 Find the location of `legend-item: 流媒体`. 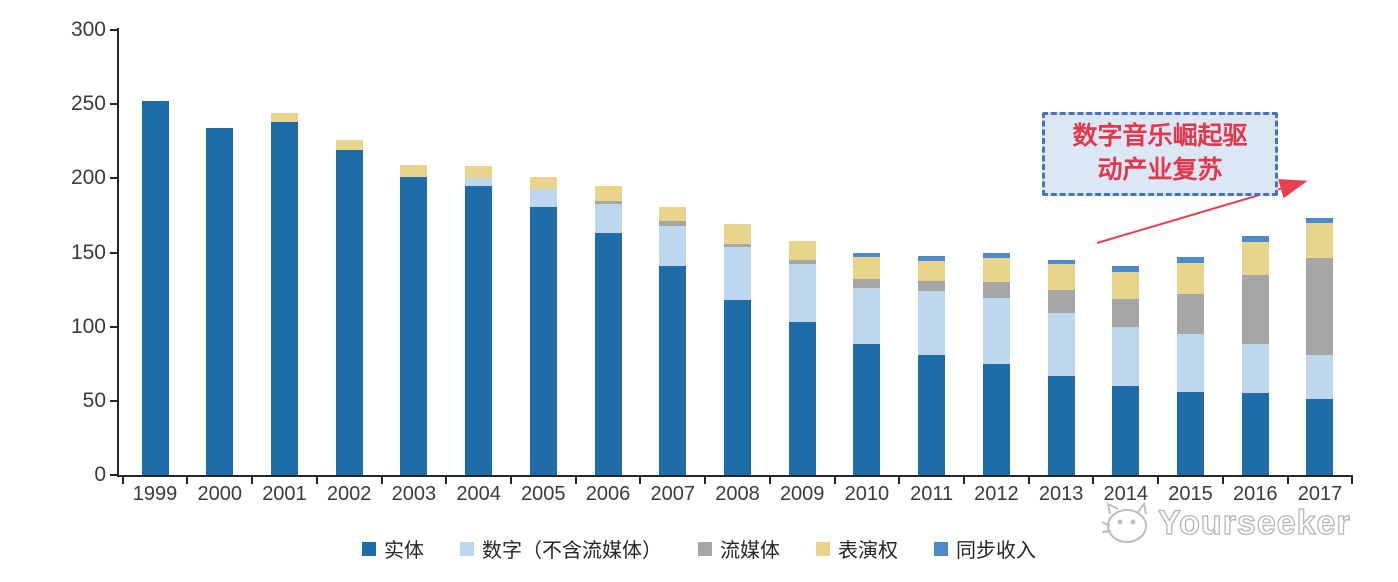

legend-item: 流媒体 is located at coordinates (739, 548).